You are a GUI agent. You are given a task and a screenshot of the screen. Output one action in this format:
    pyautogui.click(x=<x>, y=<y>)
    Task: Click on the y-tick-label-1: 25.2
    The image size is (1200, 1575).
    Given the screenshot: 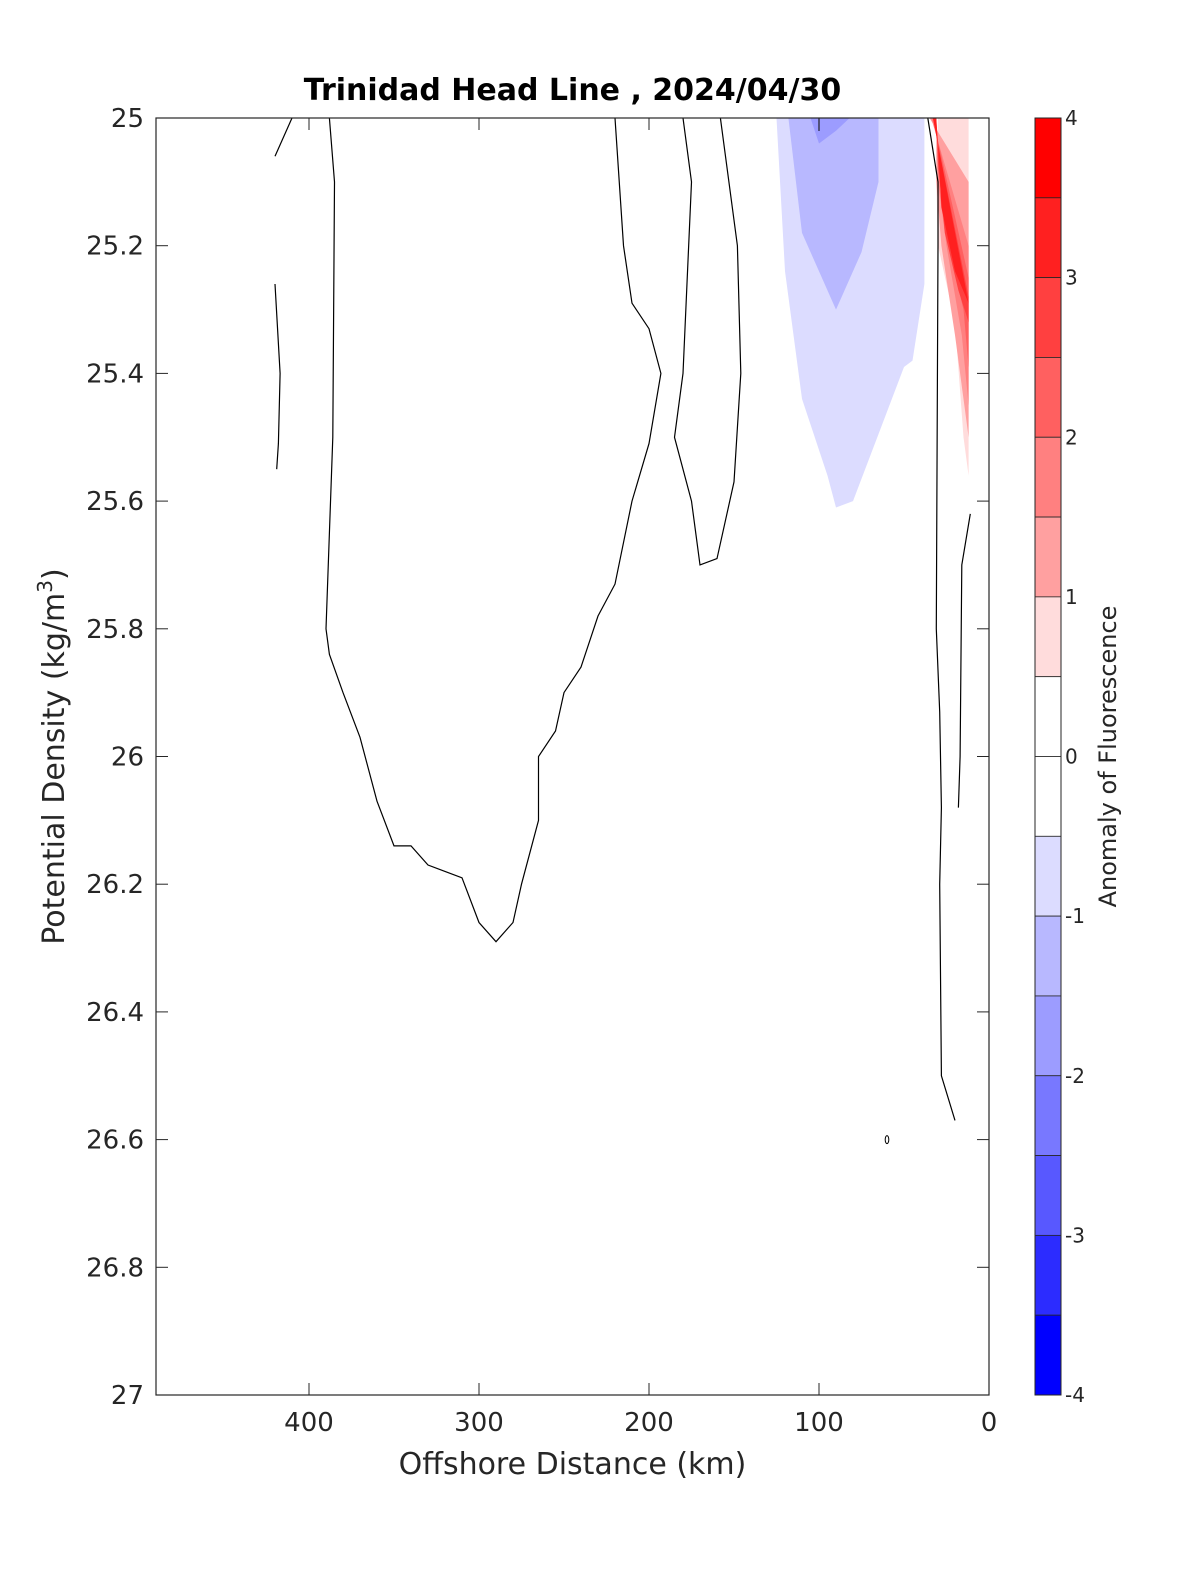 What is the action you would take?
    pyautogui.click(x=115, y=247)
    